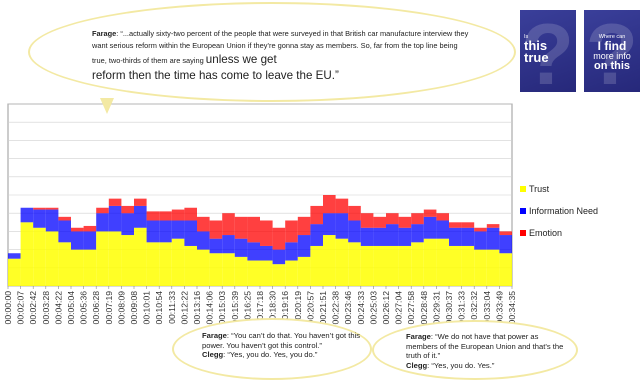 This screenshot has width=642, height=382. What do you see at coordinates (361, 308) in the screenshot?
I see `x-tick-label: 00:24:33` at bounding box center [361, 308].